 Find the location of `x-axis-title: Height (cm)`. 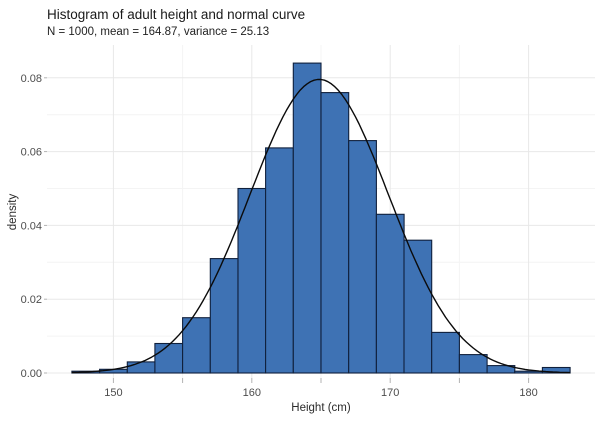

x-axis-title: Height (cm) is located at coordinates (321, 408).